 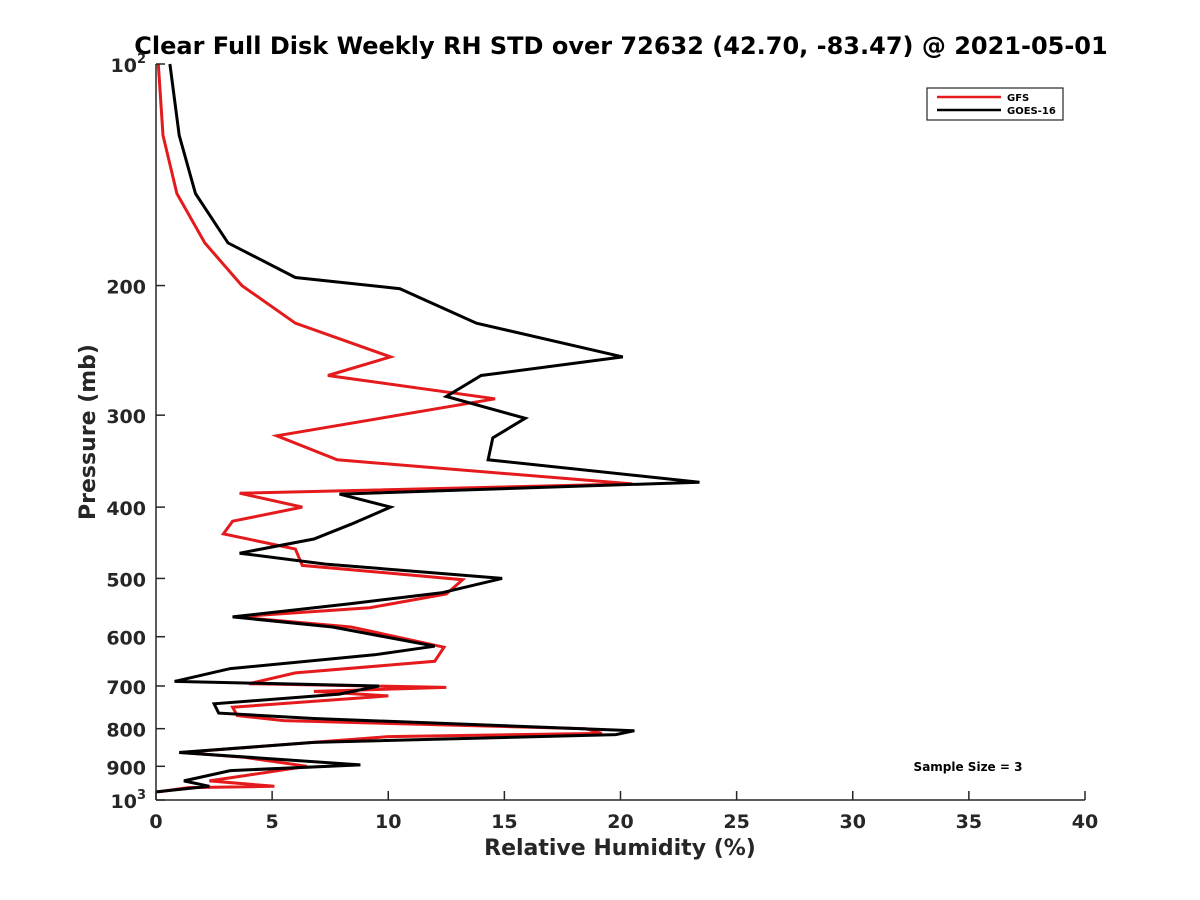 I want to click on y-tick-label: 400, so click(x=126, y=509).